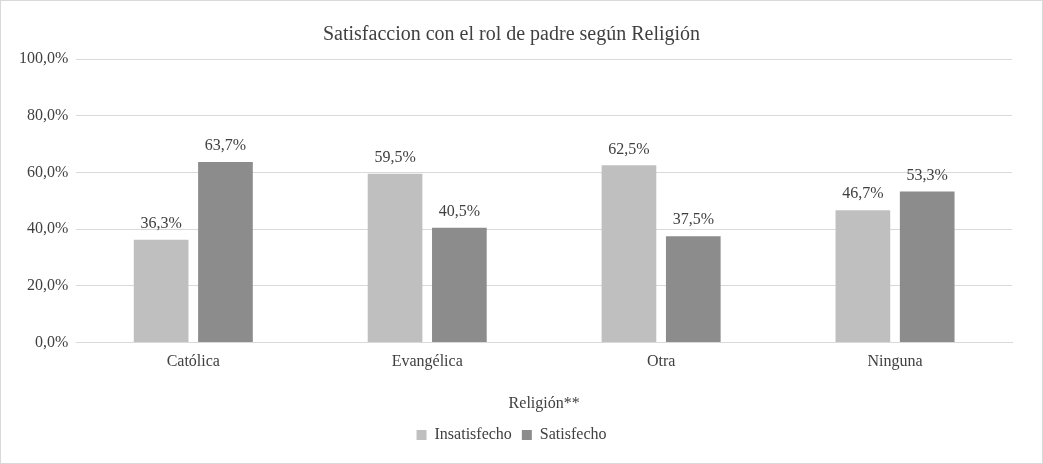 The width and height of the screenshot is (1043, 464). I want to click on x-tick-label: Evangélica, so click(427, 361).